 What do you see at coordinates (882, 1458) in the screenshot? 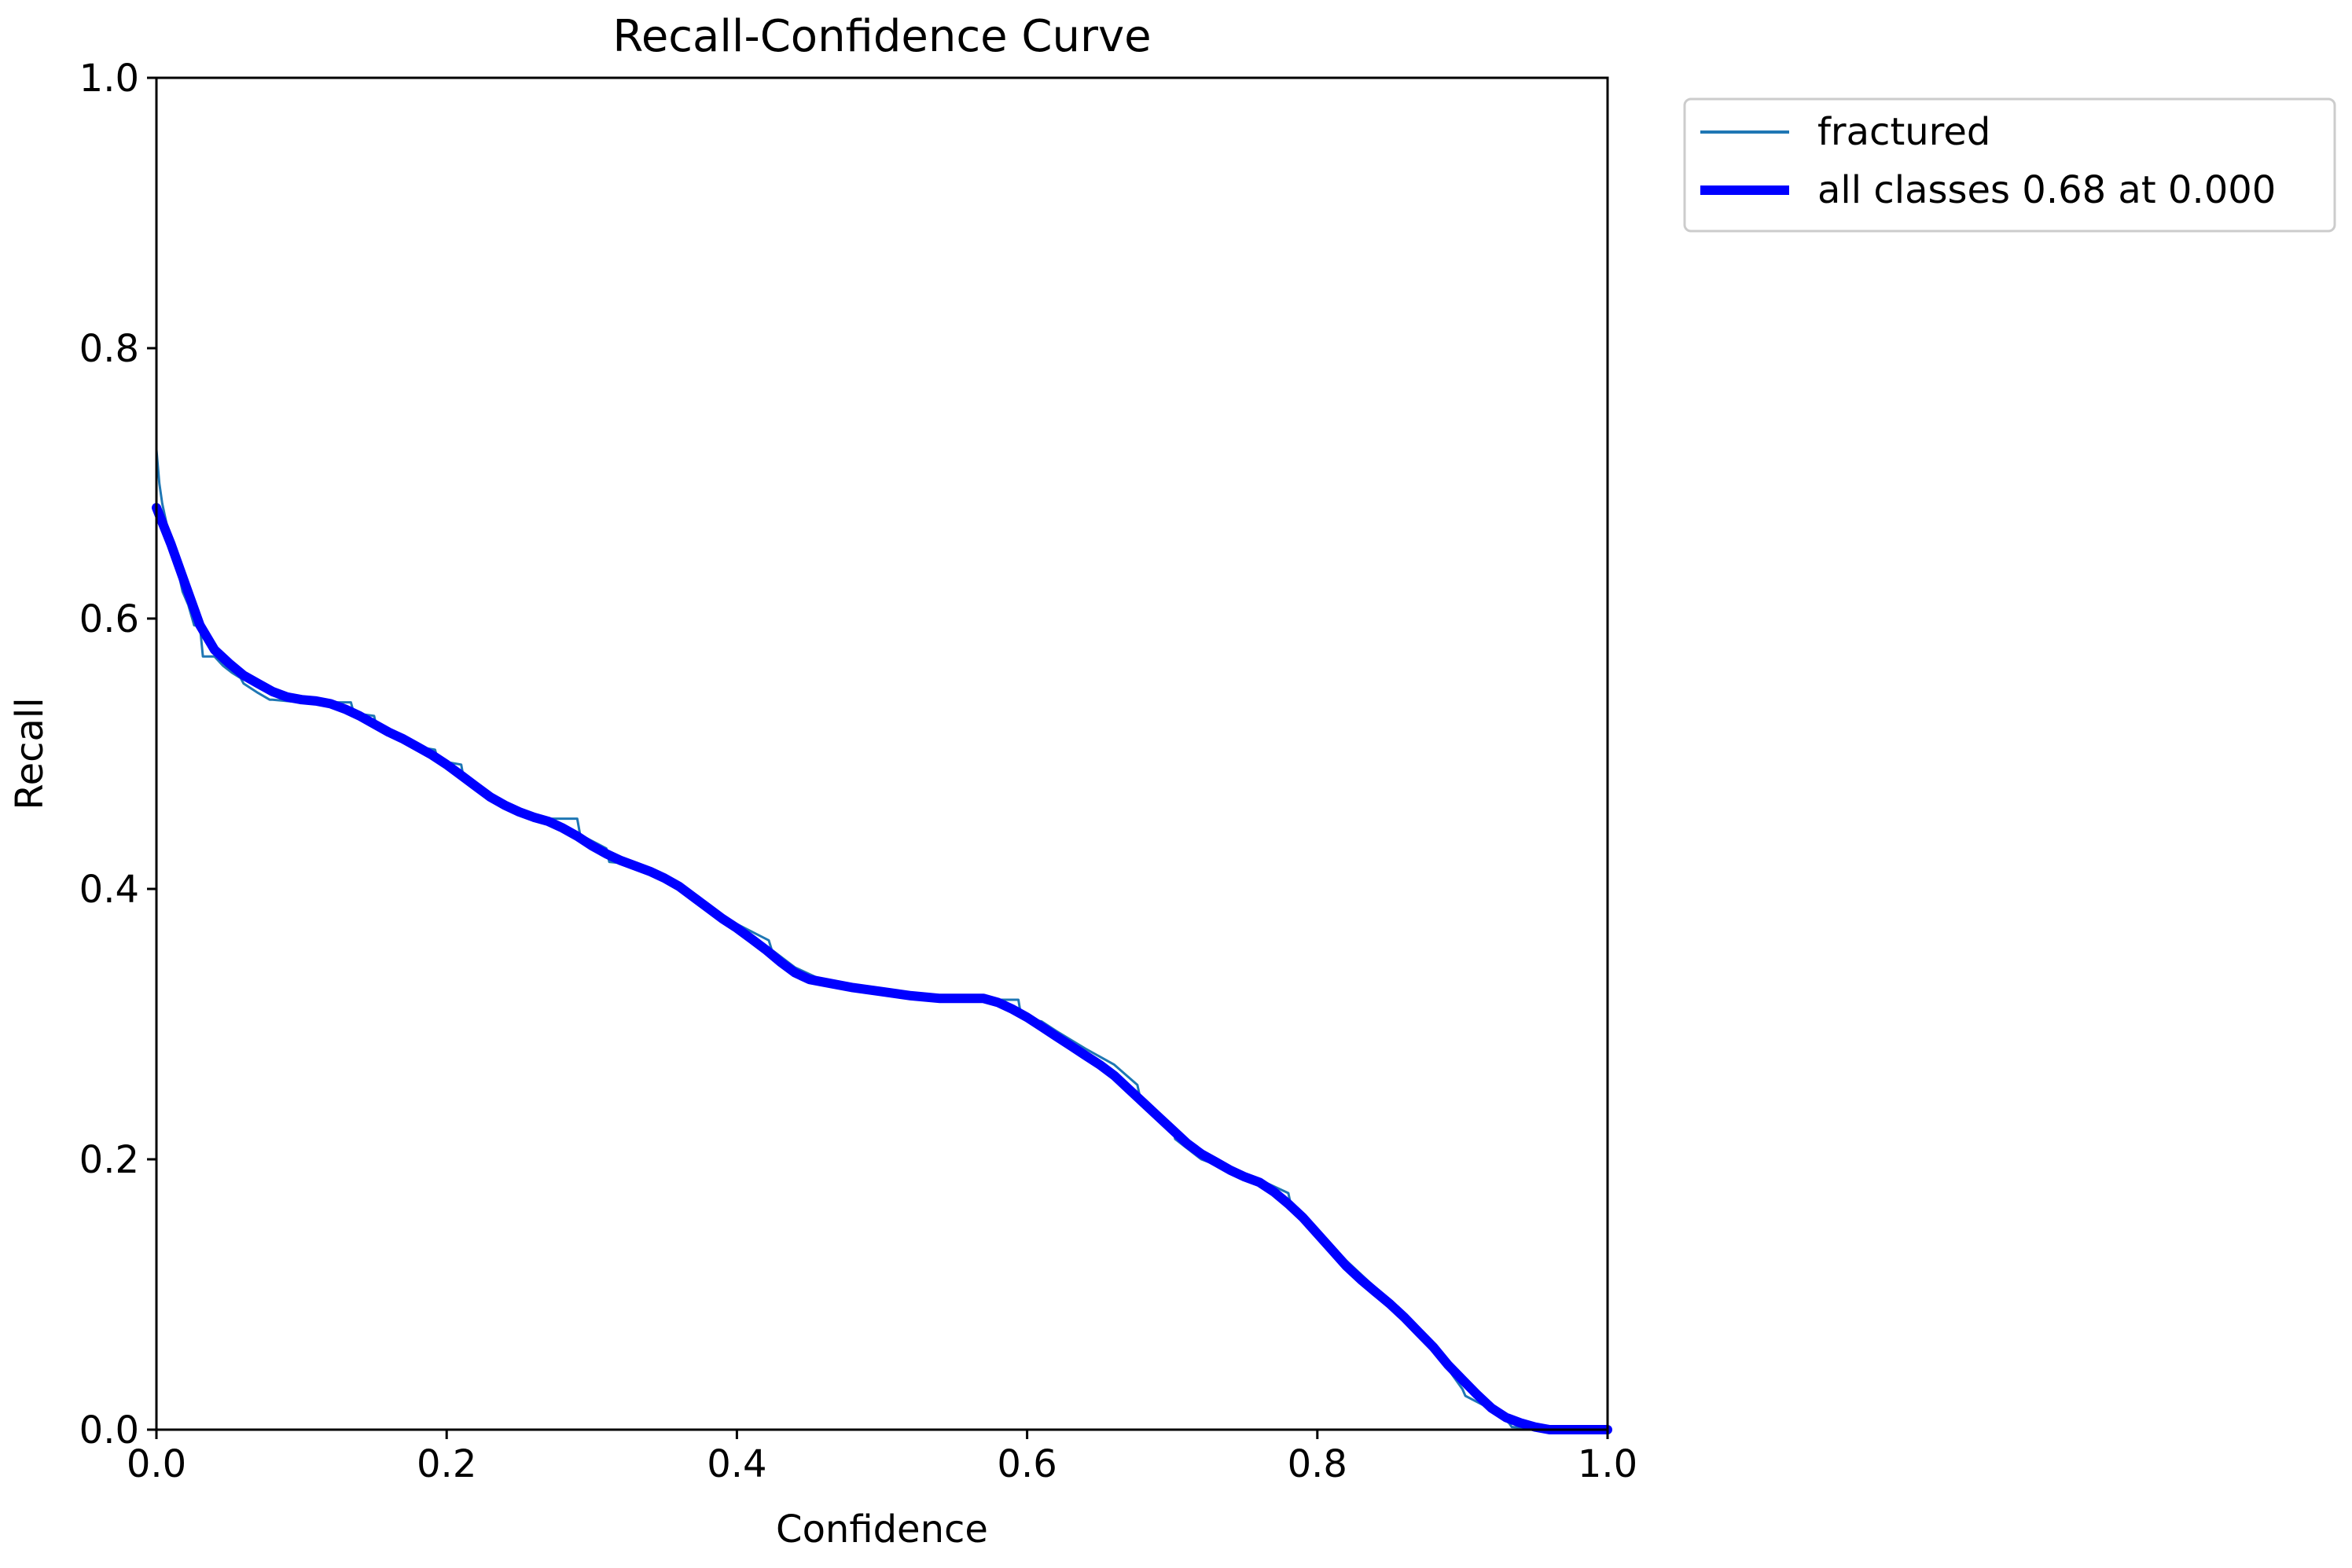
I see `x-axis-ticks: 0.0 0.2 0.4 0.6 0.8 1.0` at bounding box center [882, 1458].